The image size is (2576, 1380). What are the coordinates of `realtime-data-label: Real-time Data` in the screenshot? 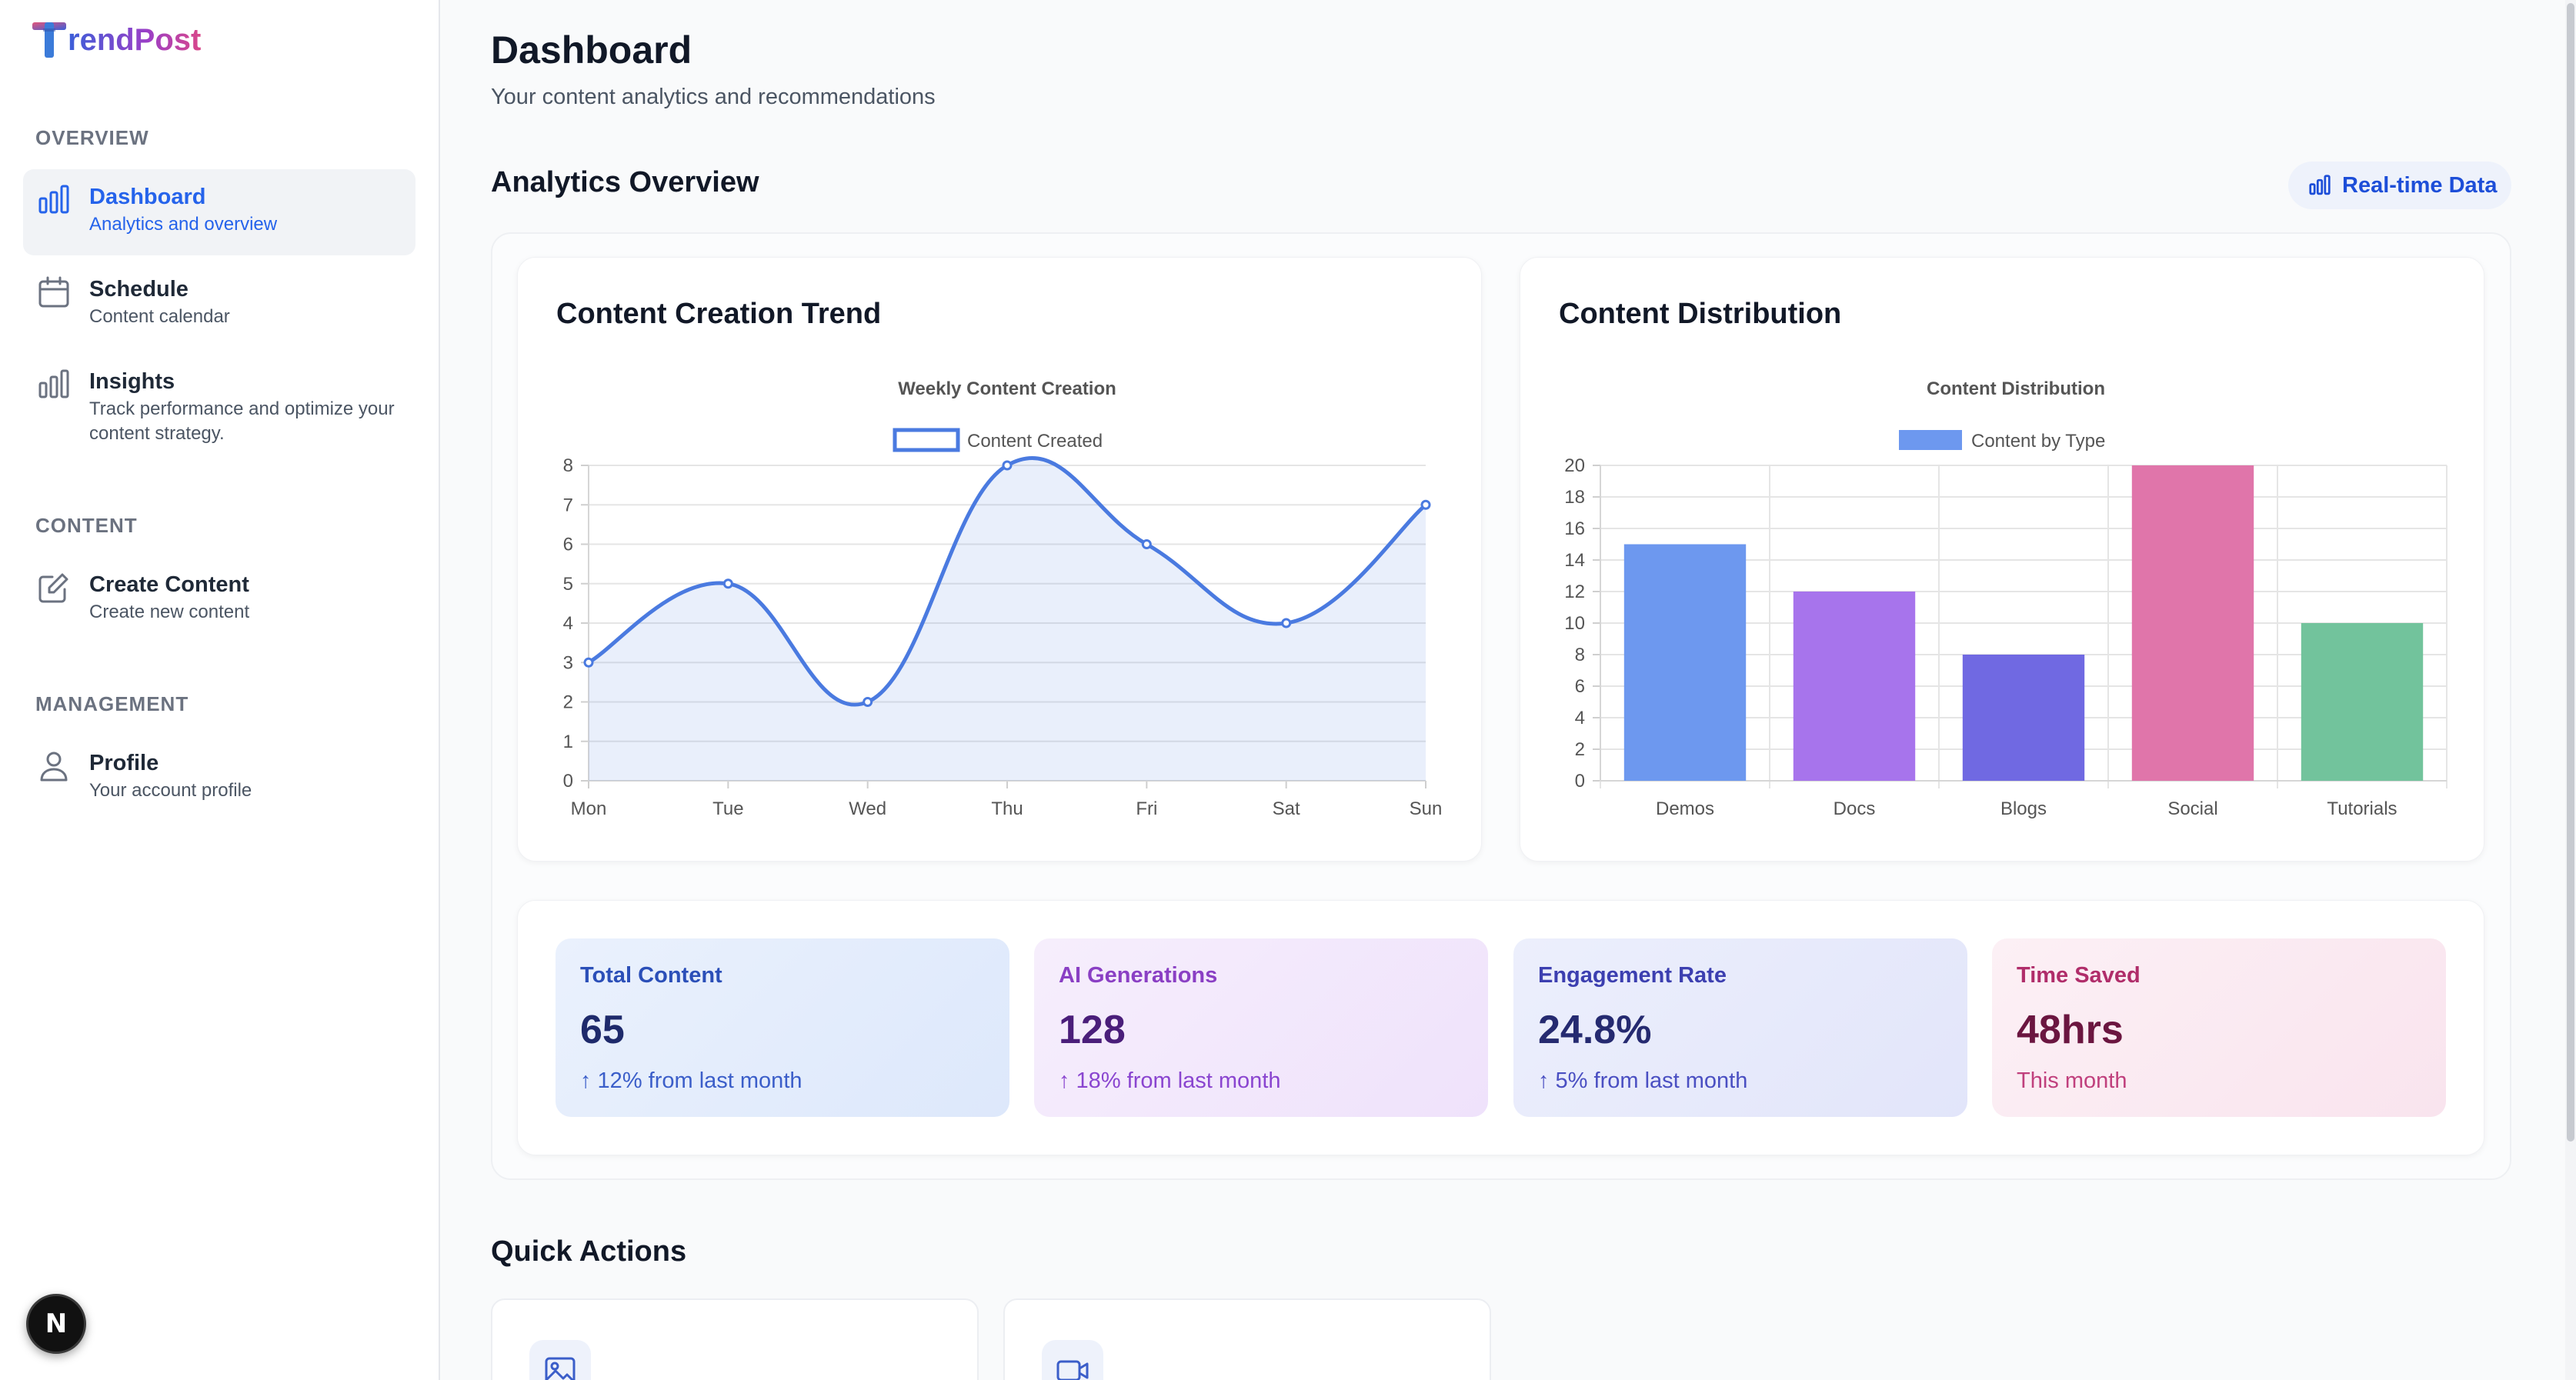 It's located at (2420, 185).